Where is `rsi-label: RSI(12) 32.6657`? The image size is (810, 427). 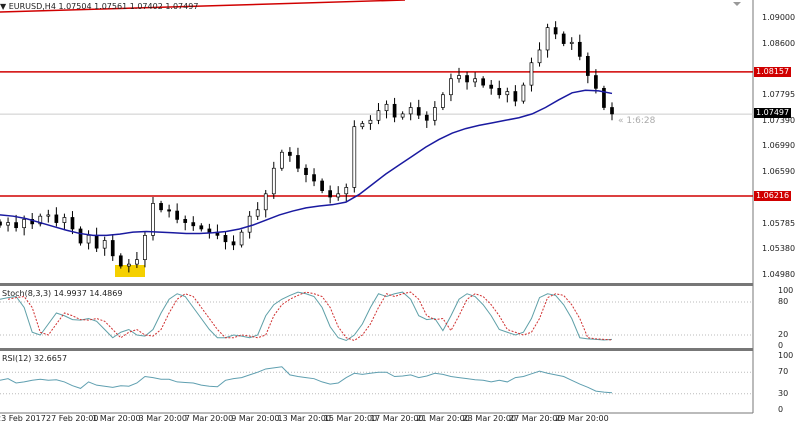
rsi-label: RSI(12) 32.6657 is located at coordinates (35, 358).